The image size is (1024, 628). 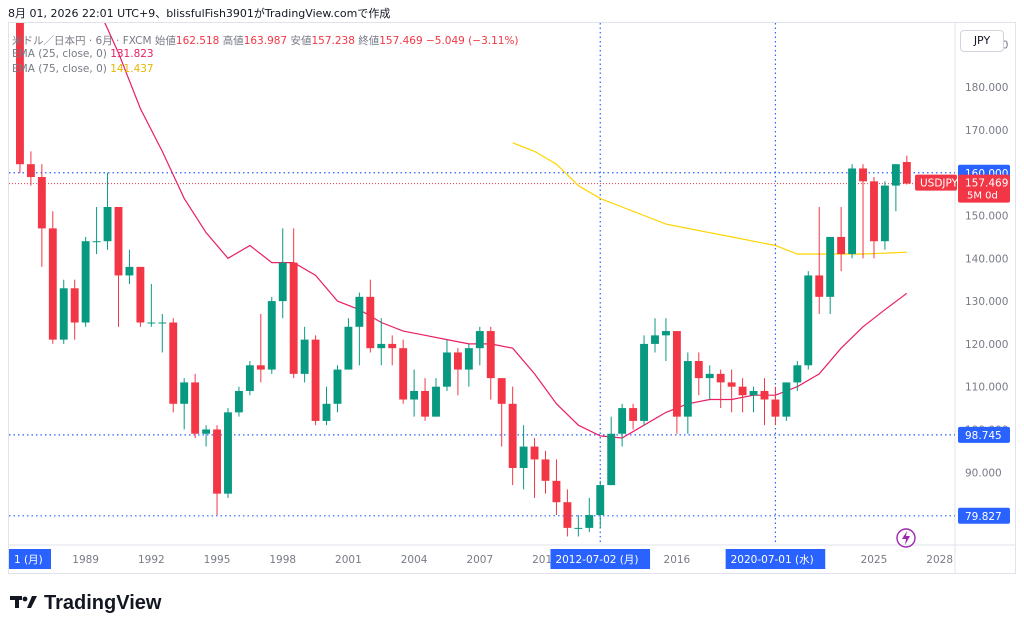 What do you see at coordinates (936, 182) in the screenshot?
I see `symbol-badge` at bounding box center [936, 182].